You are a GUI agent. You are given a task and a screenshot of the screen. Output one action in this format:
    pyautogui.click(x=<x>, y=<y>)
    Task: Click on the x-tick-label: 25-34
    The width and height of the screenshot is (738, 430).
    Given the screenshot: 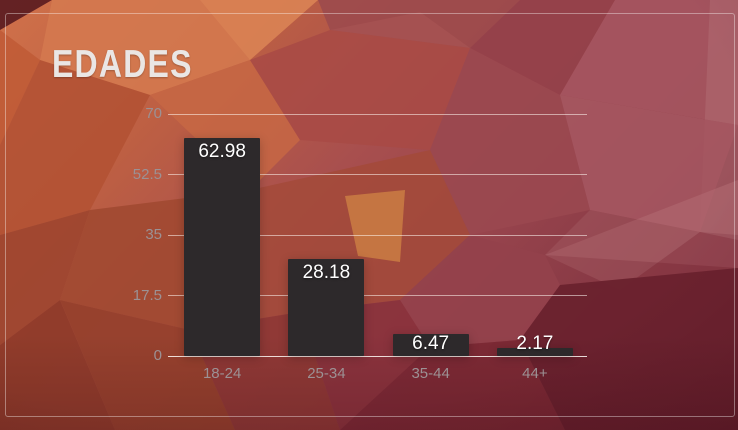 What is the action you would take?
    pyautogui.click(x=326, y=373)
    